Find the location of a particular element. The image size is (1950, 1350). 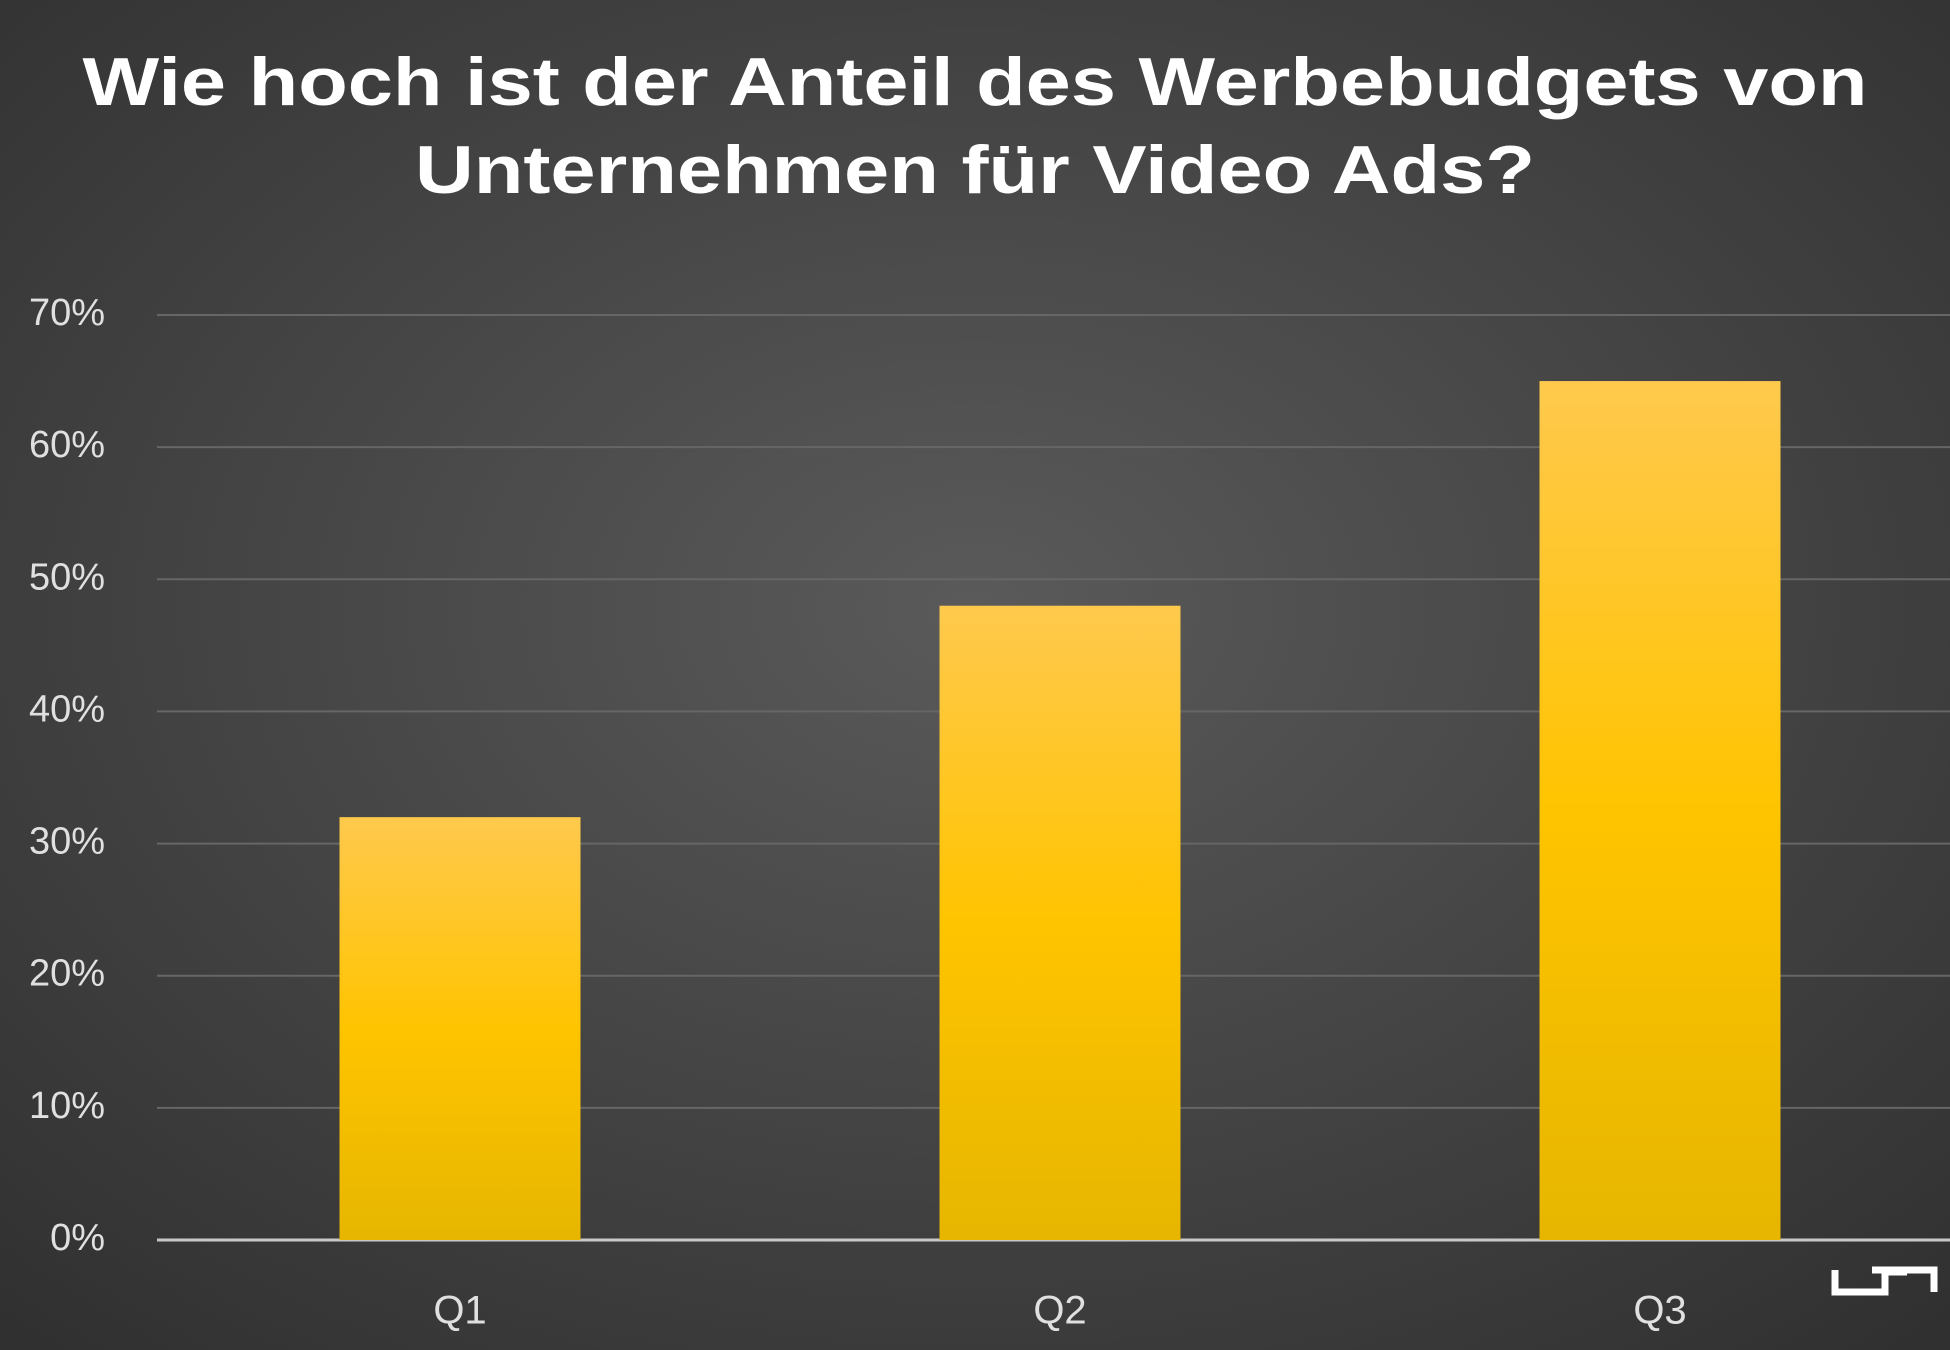

y-tick-label: 30% is located at coordinates (67, 842).